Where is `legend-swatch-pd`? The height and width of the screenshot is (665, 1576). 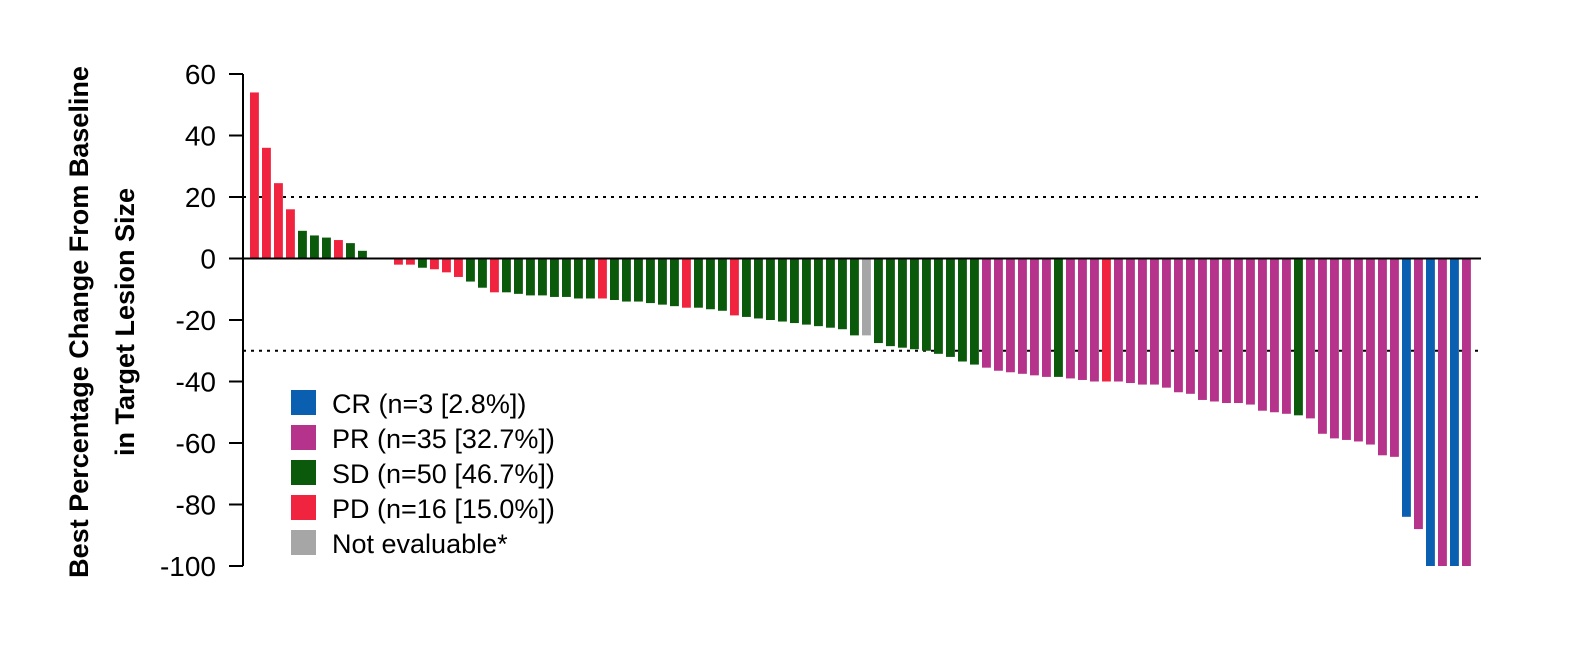
legend-swatch-pd is located at coordinates (303, 507).